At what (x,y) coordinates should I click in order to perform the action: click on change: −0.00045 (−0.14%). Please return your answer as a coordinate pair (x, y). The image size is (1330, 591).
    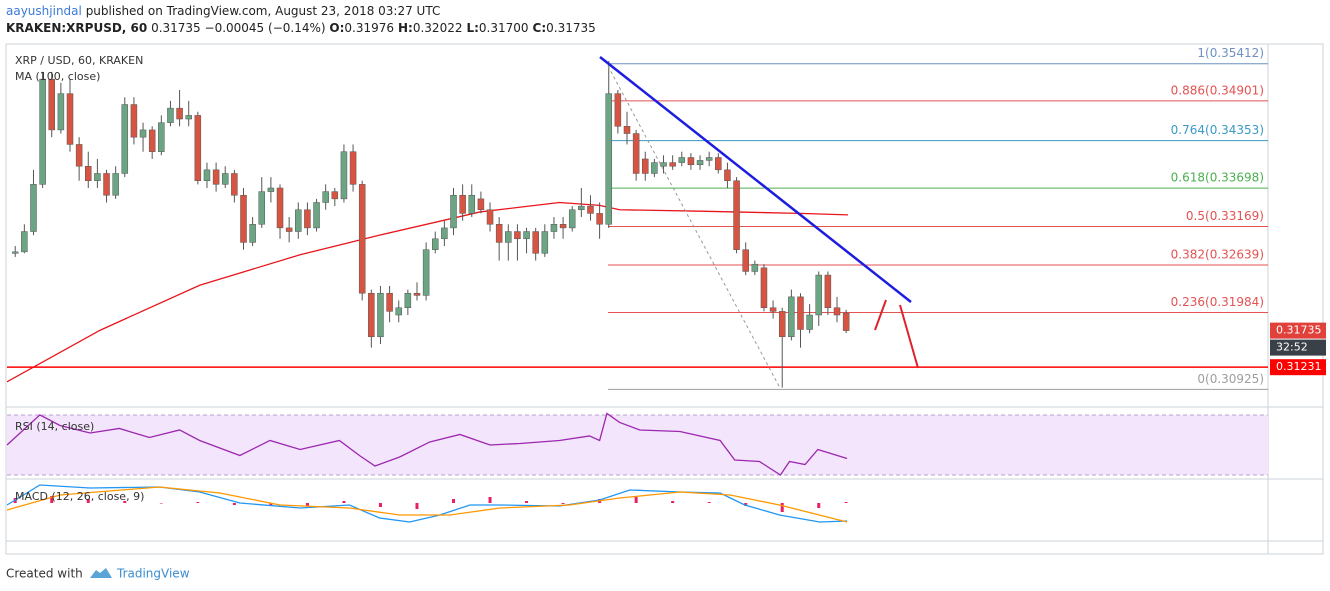
    Looking at the image, I should click on (265, 28).